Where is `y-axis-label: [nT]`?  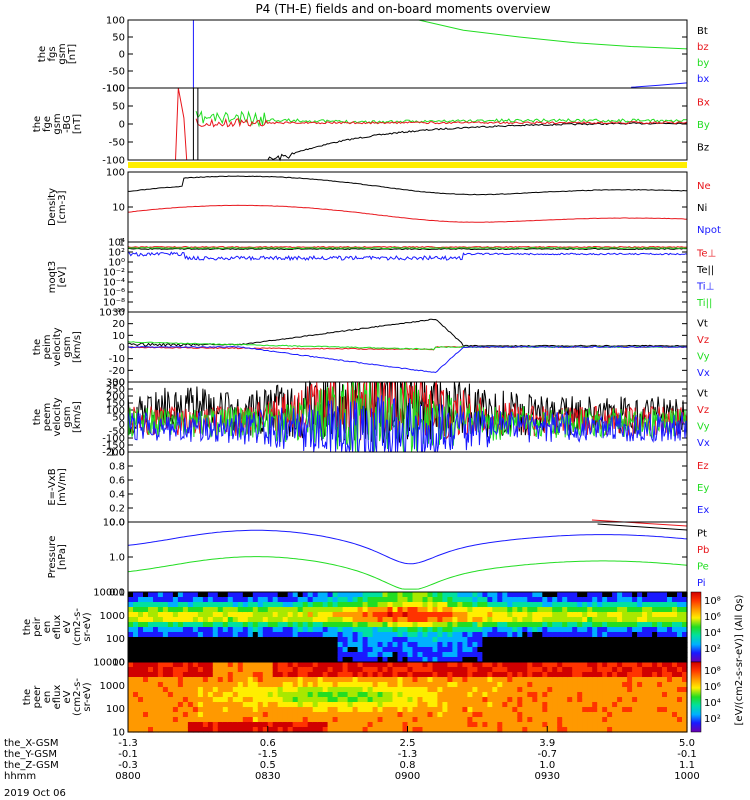
y-axis-label: [nT] is located at coordinates (72, 54).